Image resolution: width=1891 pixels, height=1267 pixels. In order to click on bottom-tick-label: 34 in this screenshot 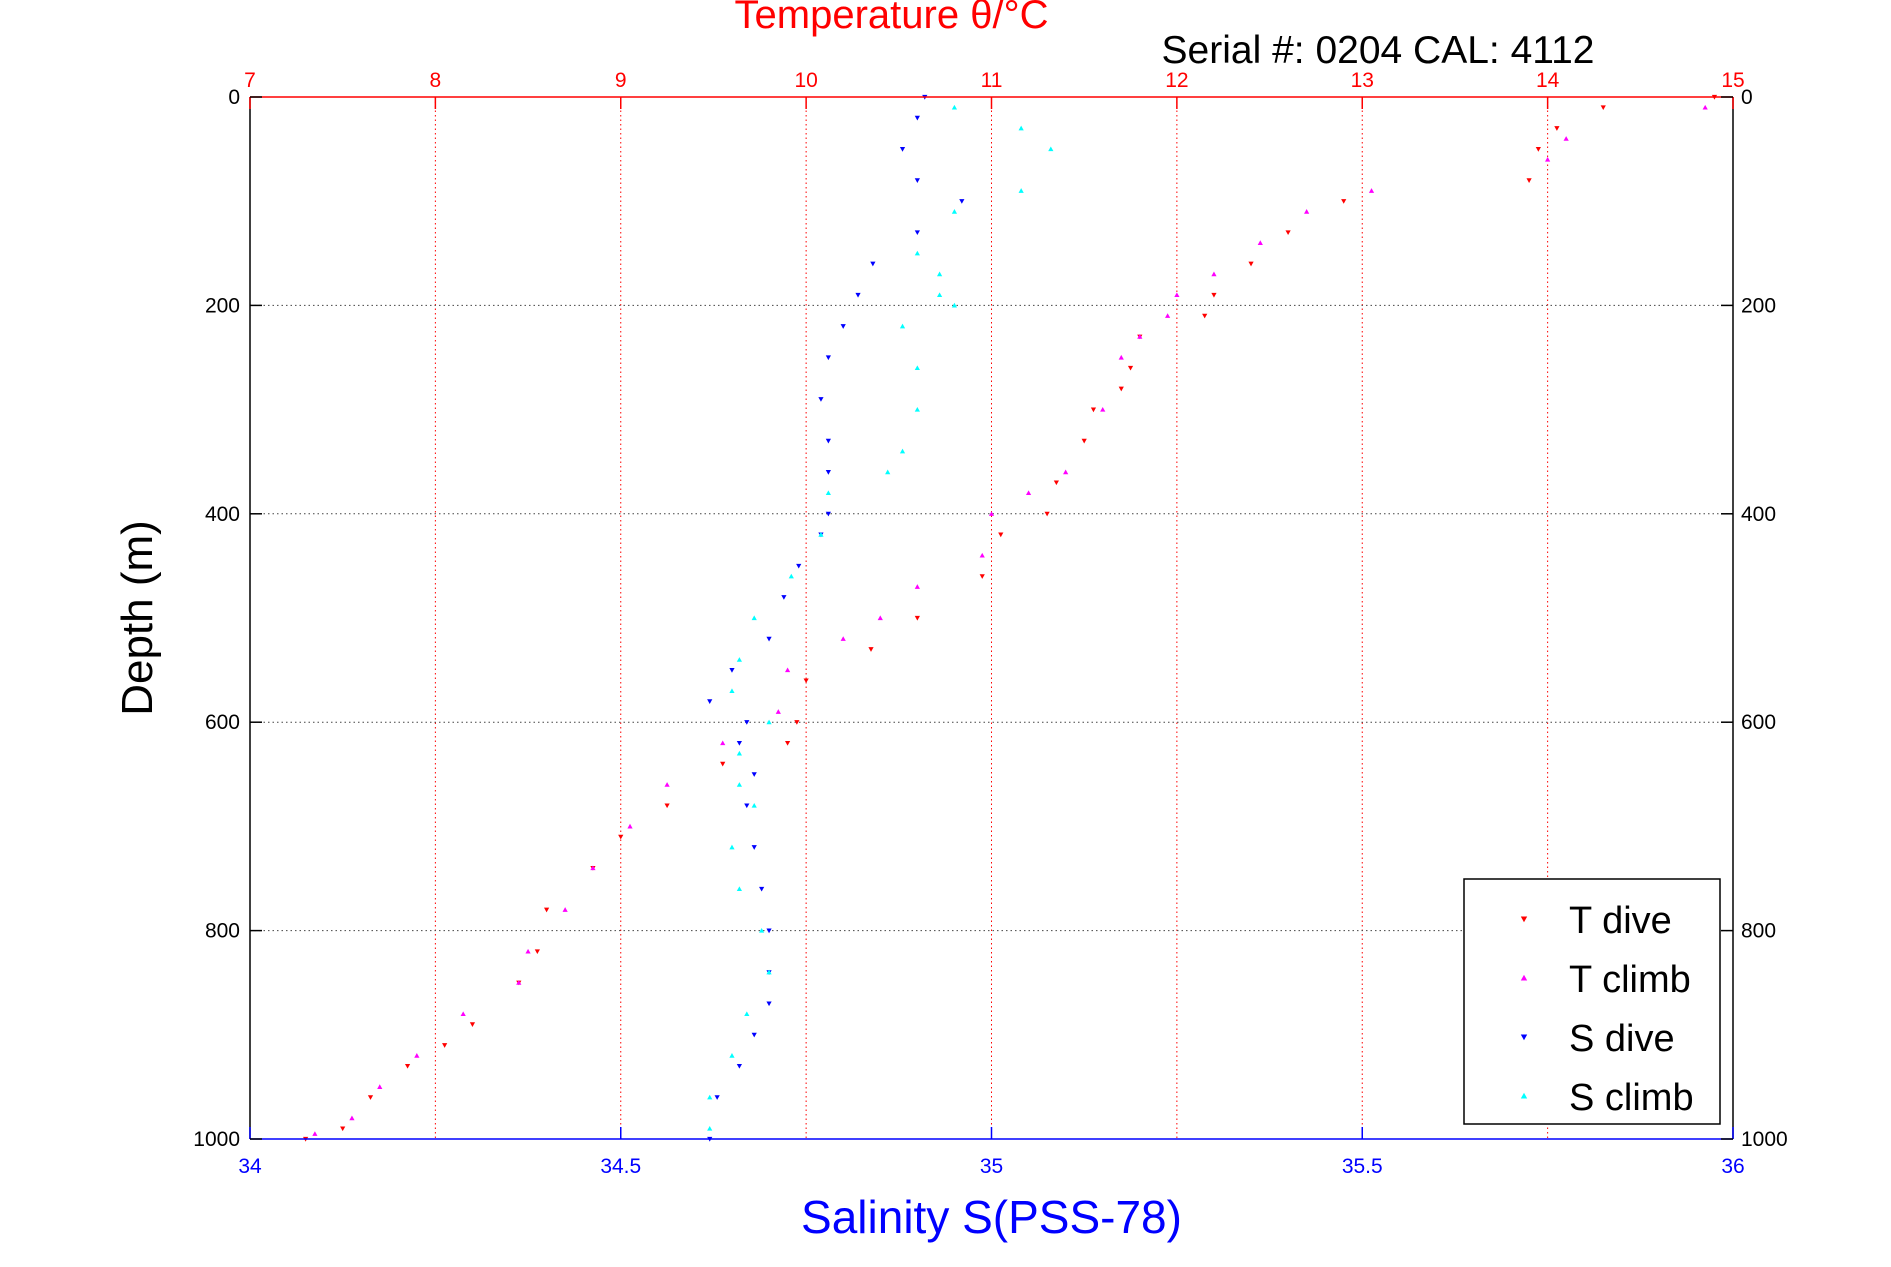, I will do `click(250, 1166)`.